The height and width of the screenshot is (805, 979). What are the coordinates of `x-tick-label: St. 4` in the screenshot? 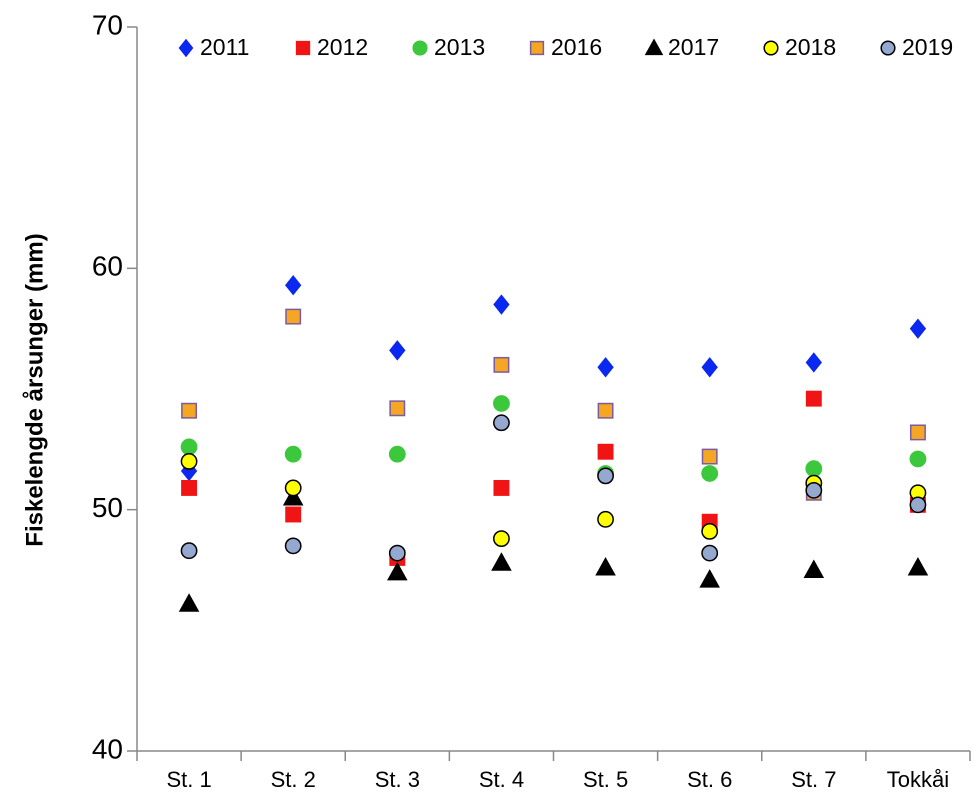 It's located at (501, 779).